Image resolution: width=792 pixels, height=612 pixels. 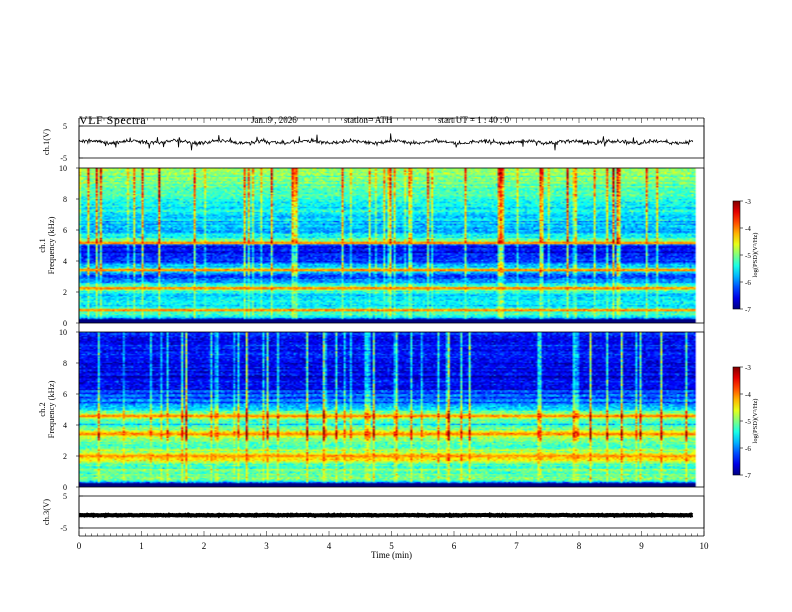 What do you see at coordinates (579, 546) in the screenshot?
I see `x-tick-label: 8` at bounding box center [579, 546].